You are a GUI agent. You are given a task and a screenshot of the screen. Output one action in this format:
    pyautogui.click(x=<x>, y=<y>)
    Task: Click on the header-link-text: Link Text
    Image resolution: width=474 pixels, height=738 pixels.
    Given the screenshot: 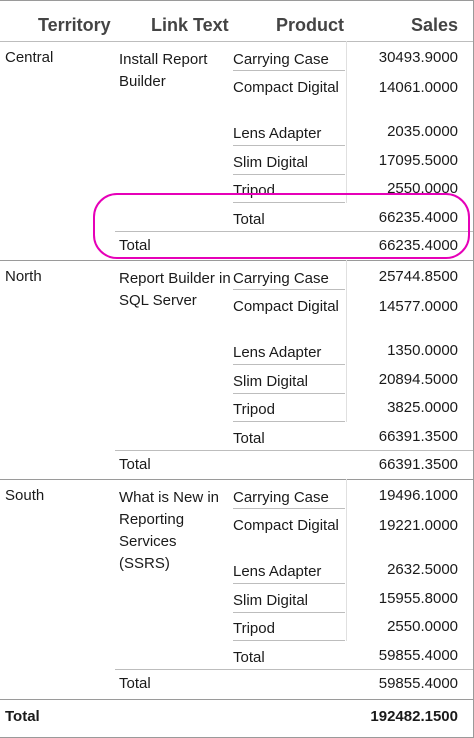 What is the action you would take?
    pyautogui.click(x=190, y=25)
    